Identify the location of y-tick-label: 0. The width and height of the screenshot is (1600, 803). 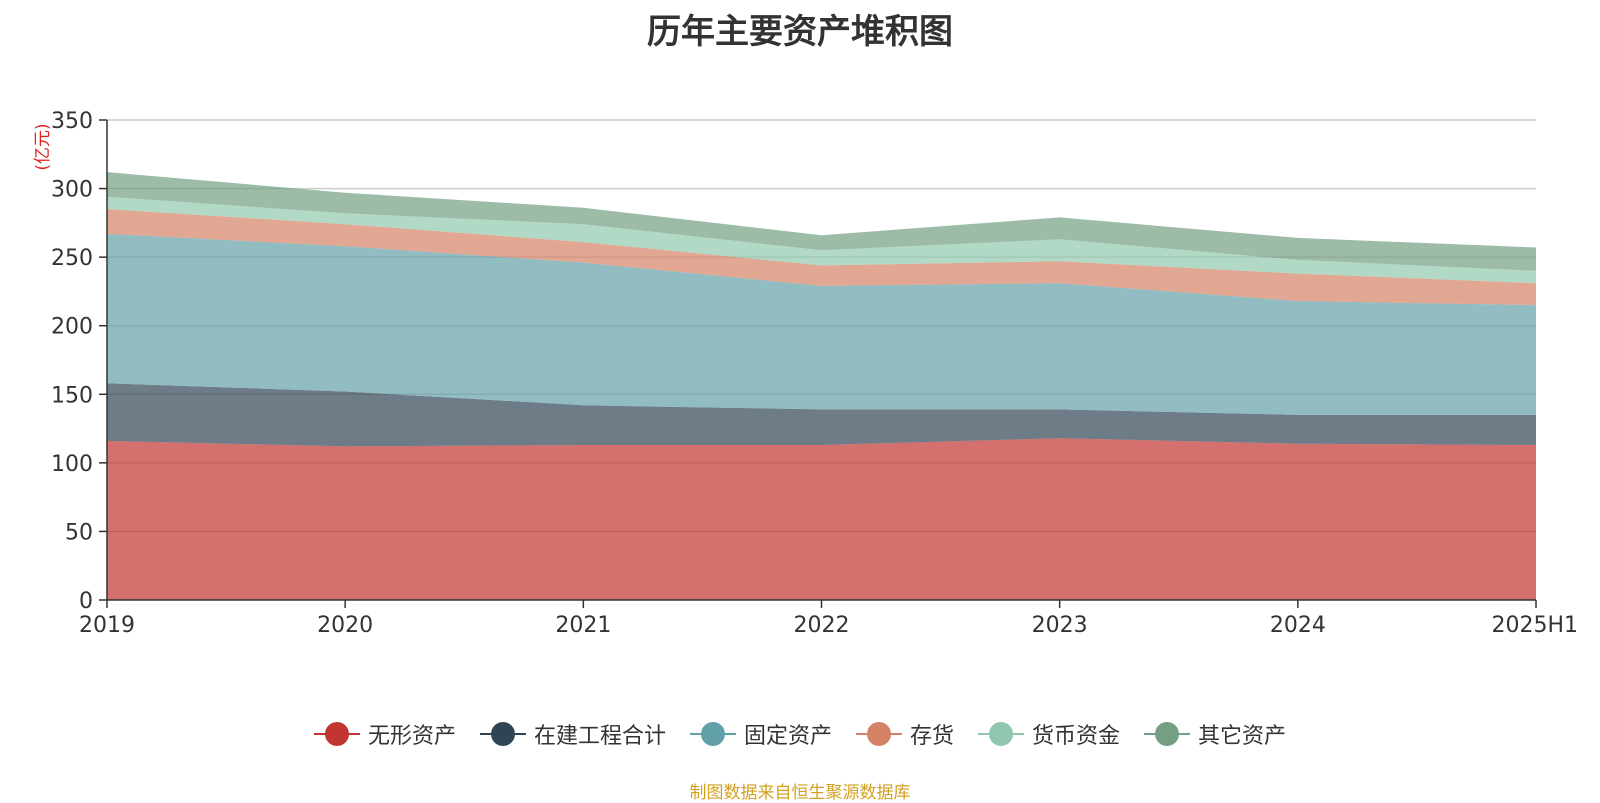
(86, 601).